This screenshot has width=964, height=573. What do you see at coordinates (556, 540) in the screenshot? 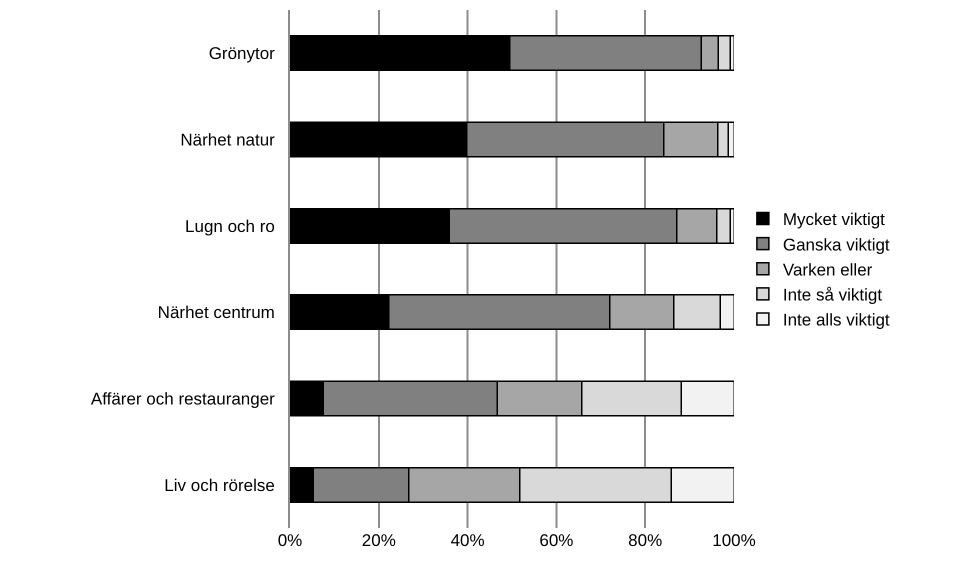
I see `x-tick-label: 60%` at bounding box center [556, 540].